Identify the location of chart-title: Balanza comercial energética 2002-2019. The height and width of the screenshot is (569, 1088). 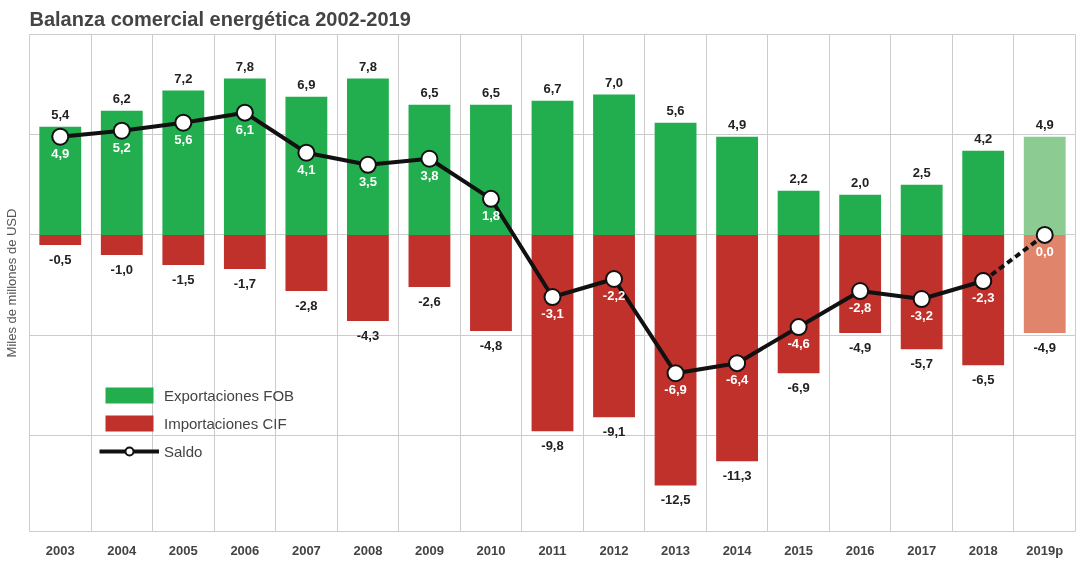
(220, 18).